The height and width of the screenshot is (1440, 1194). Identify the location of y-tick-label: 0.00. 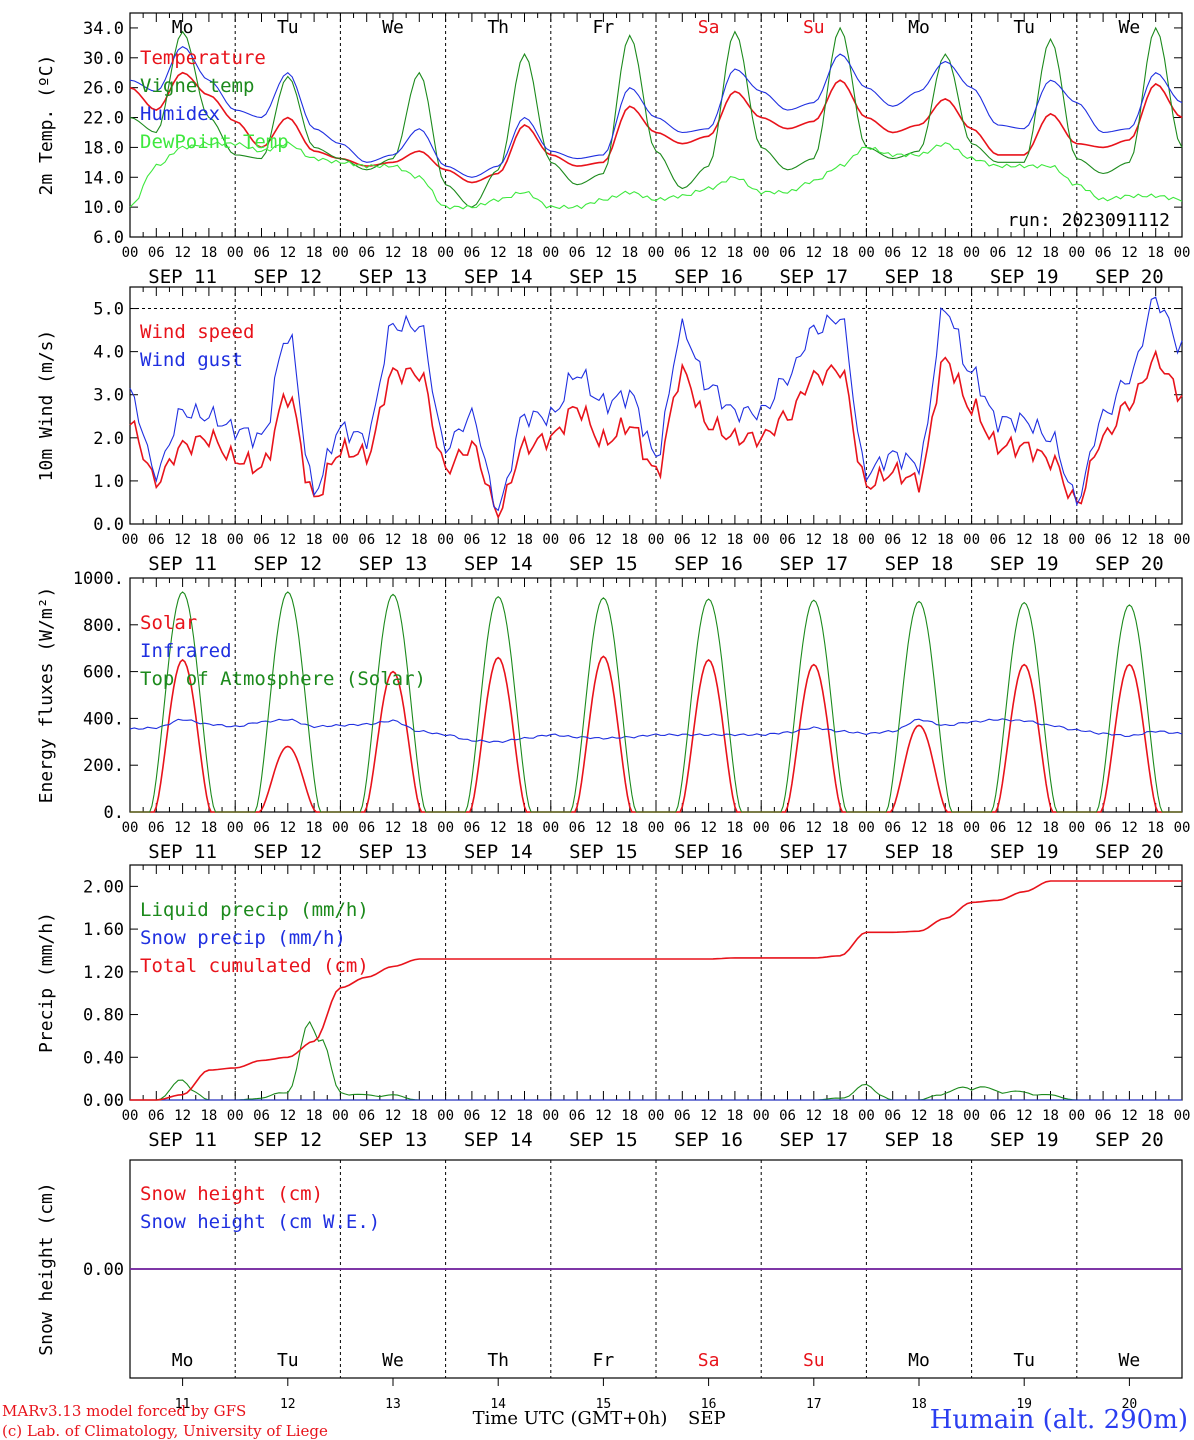
(103, 1101).